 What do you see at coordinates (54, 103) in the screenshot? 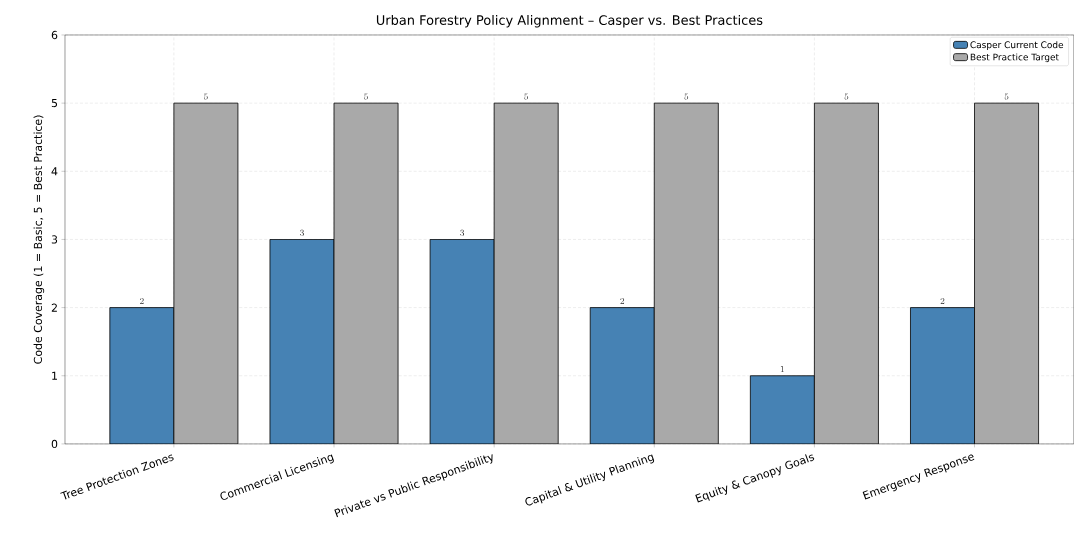
I see `y-tick-label: 5` at bounding box center [54, 103].